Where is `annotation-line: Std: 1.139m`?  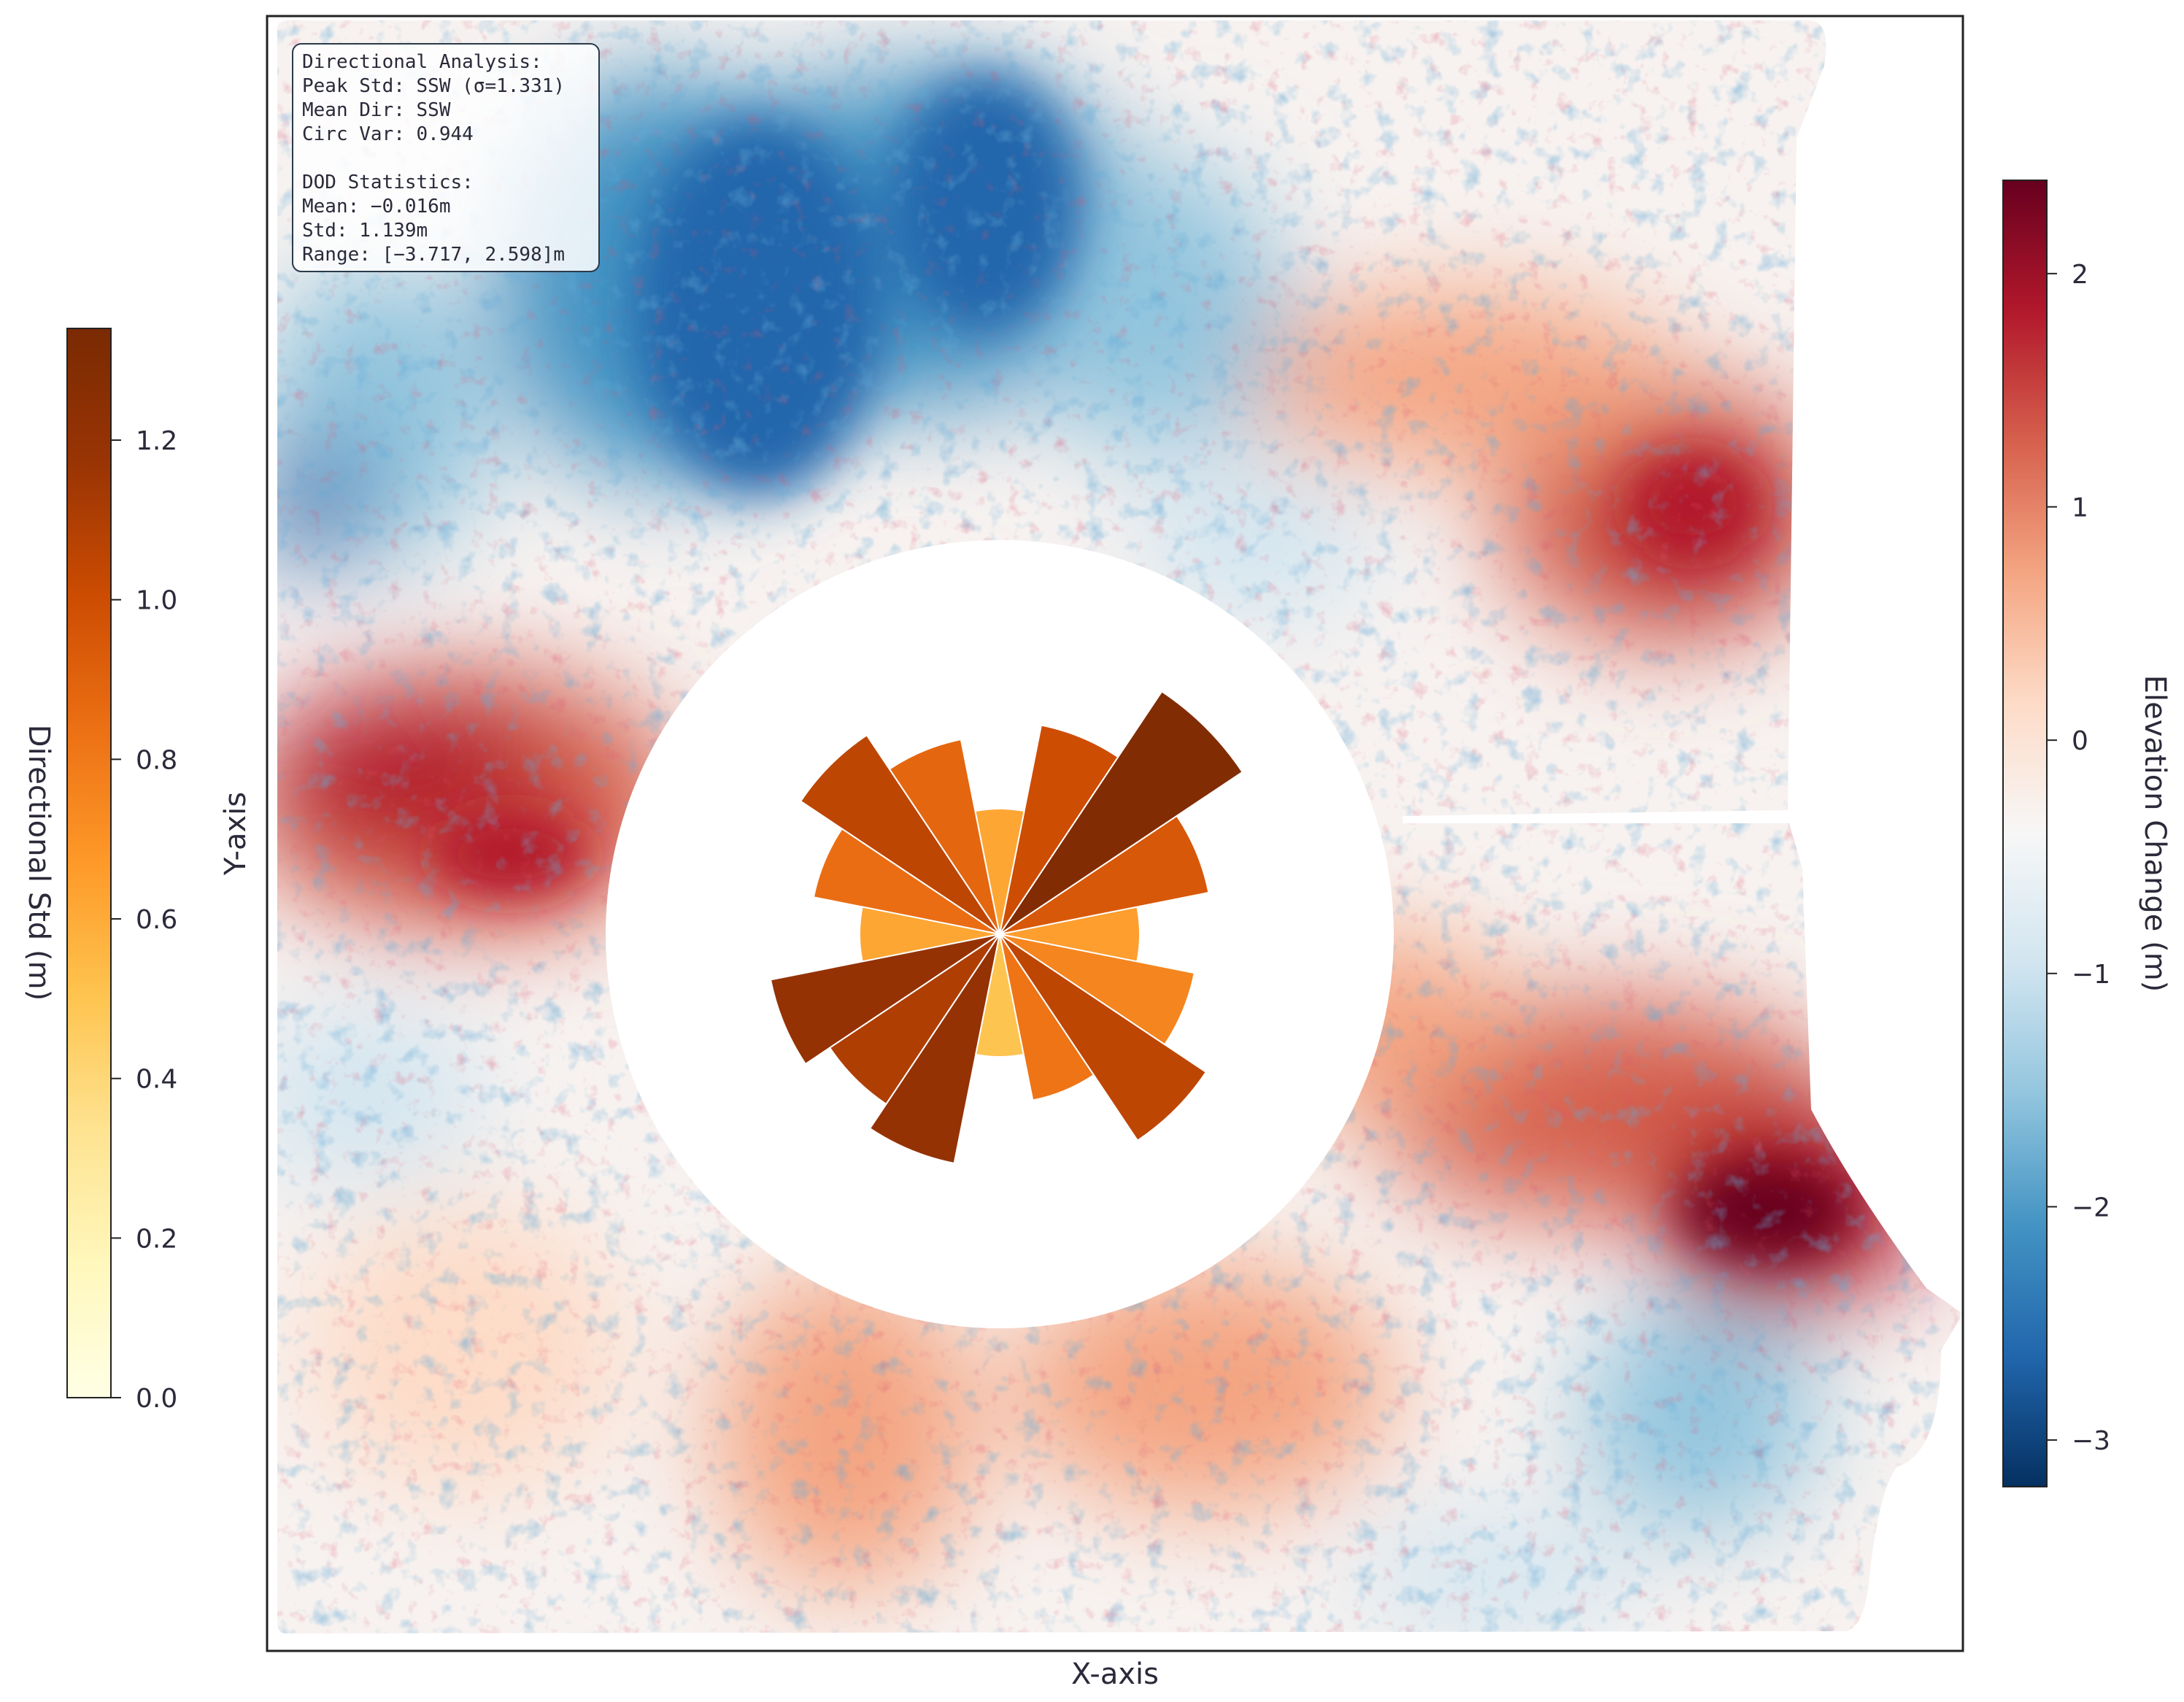 annotation-line: Std: 1.139m is located at coordinates (365, 231).